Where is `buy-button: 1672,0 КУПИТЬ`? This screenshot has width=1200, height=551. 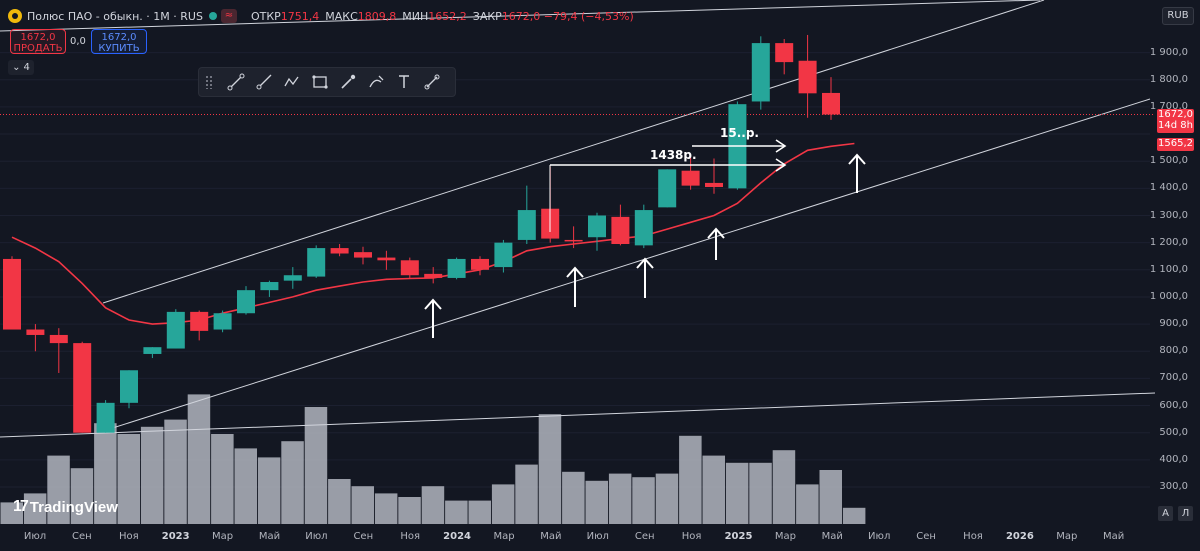 buy-button: 1672,0 КУПИТЬ is located at coordinates (119, 41).